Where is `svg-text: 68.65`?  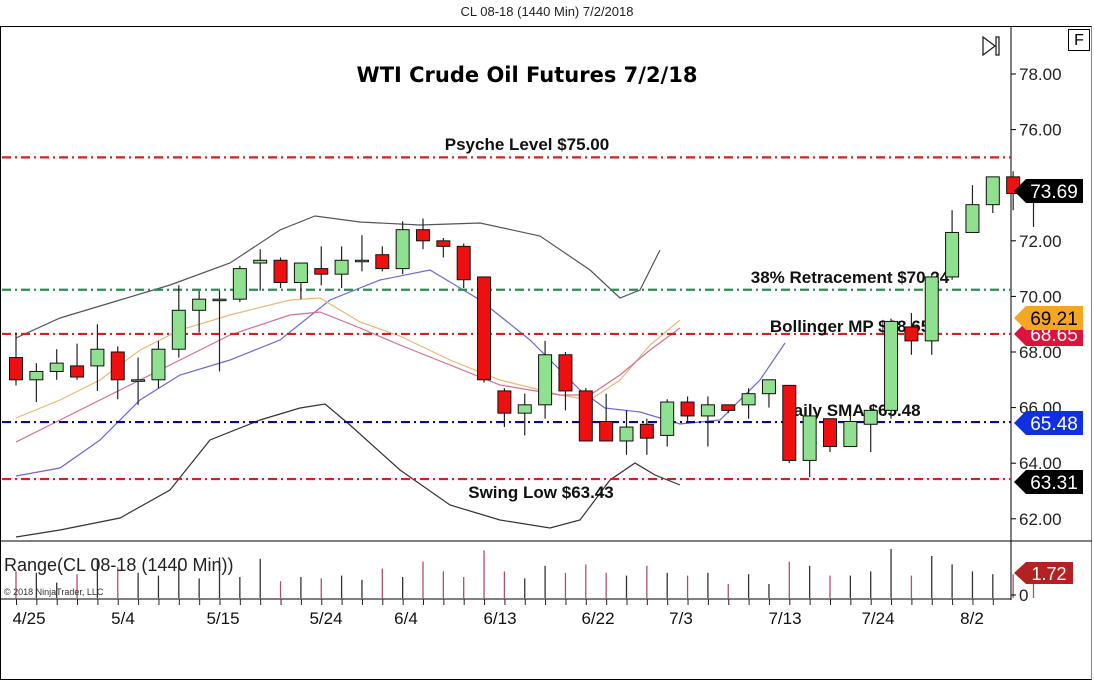
svg-text: 68.65 is located at coordinates (1054, 335).